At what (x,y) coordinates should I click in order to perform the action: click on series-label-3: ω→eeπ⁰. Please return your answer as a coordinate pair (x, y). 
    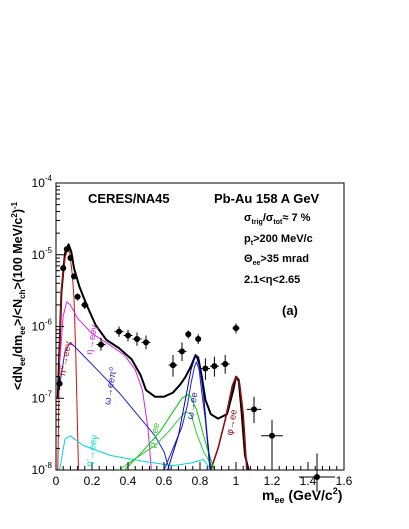
    Looking at the image, I should click on (110, 385).